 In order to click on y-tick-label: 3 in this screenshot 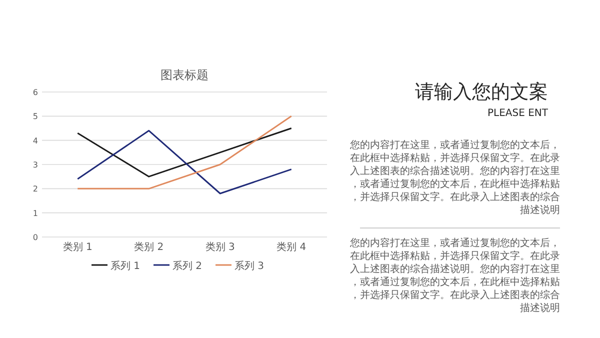, I will do `click(35, 165)`.